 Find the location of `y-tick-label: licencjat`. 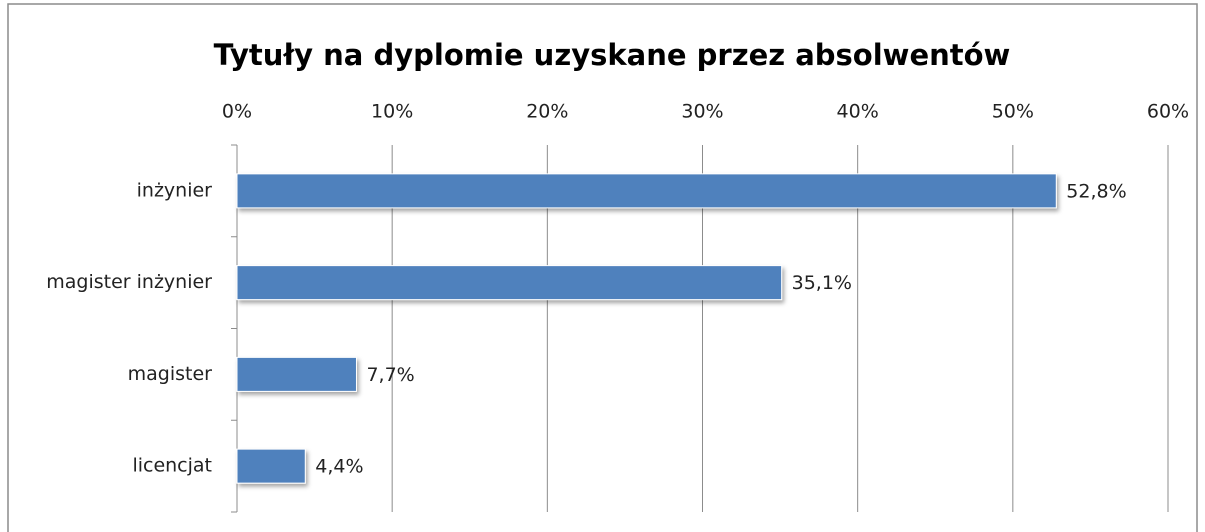

y-tick-label: licencjat is located at coordinates (172, 466).